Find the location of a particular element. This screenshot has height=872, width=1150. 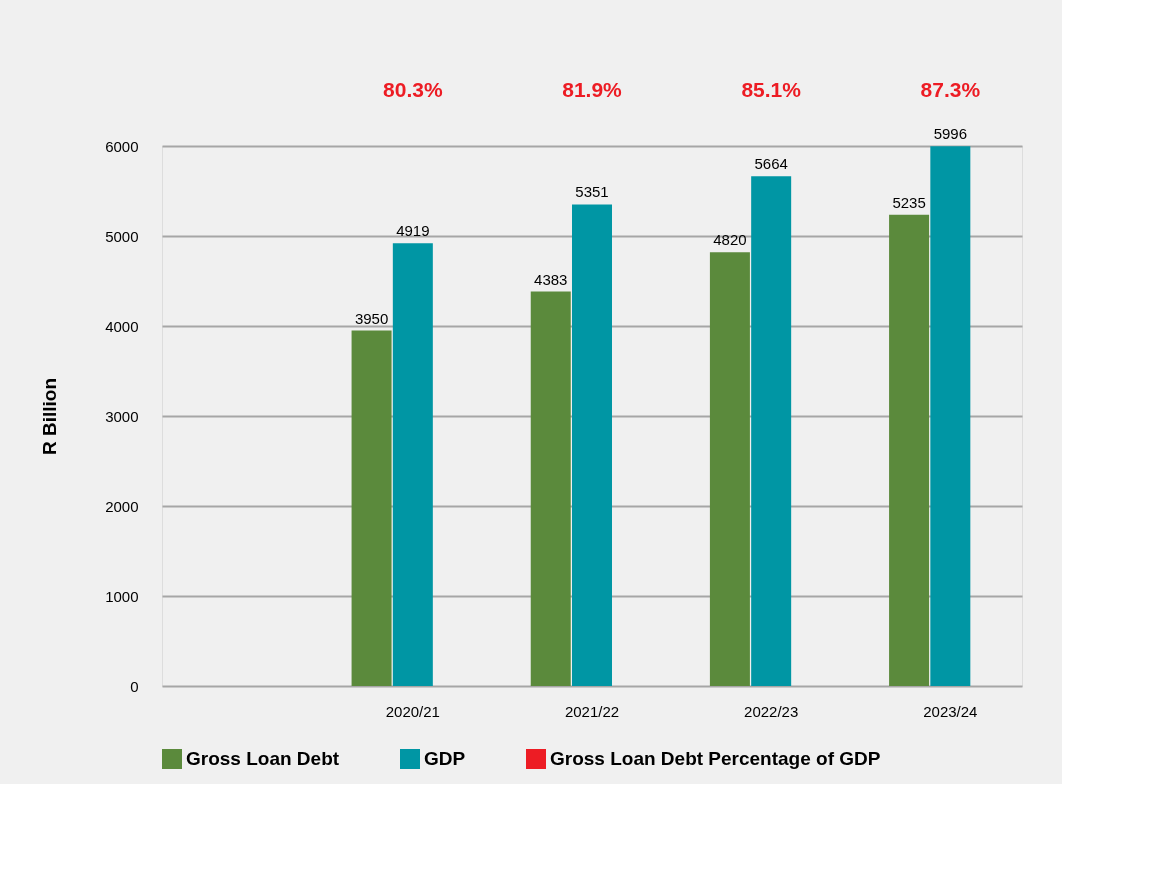

data-label: 5664 is located at coordinates (771, 164).